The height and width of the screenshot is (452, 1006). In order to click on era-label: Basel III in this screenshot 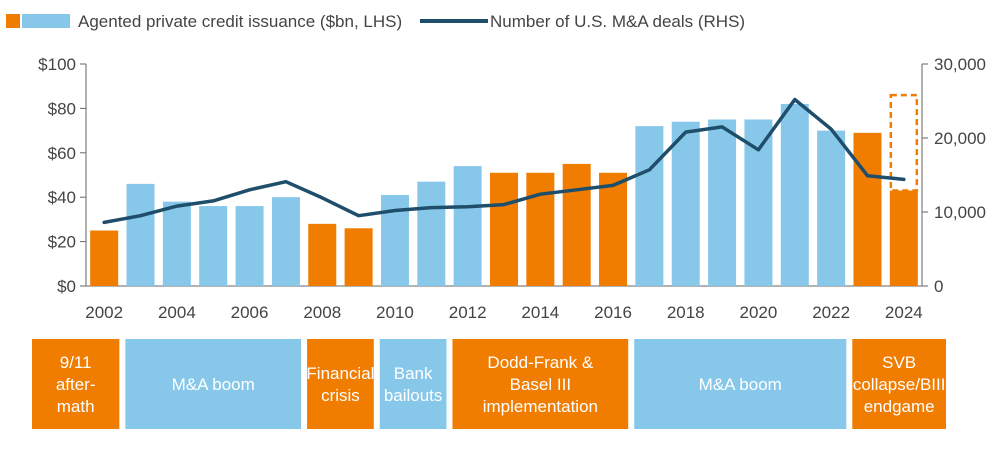, I will do `click(540, 384)`.